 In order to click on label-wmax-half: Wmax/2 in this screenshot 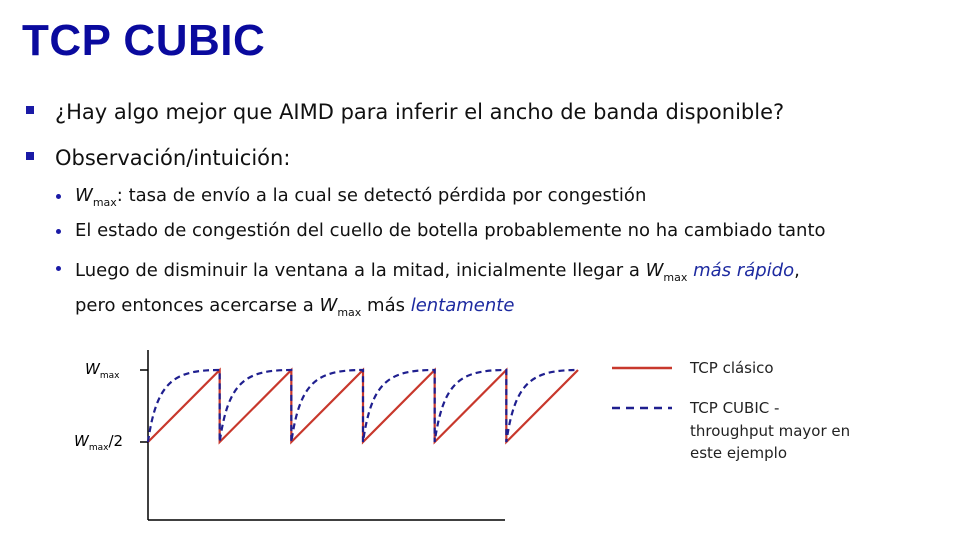, I will do `click(98, 442)`.